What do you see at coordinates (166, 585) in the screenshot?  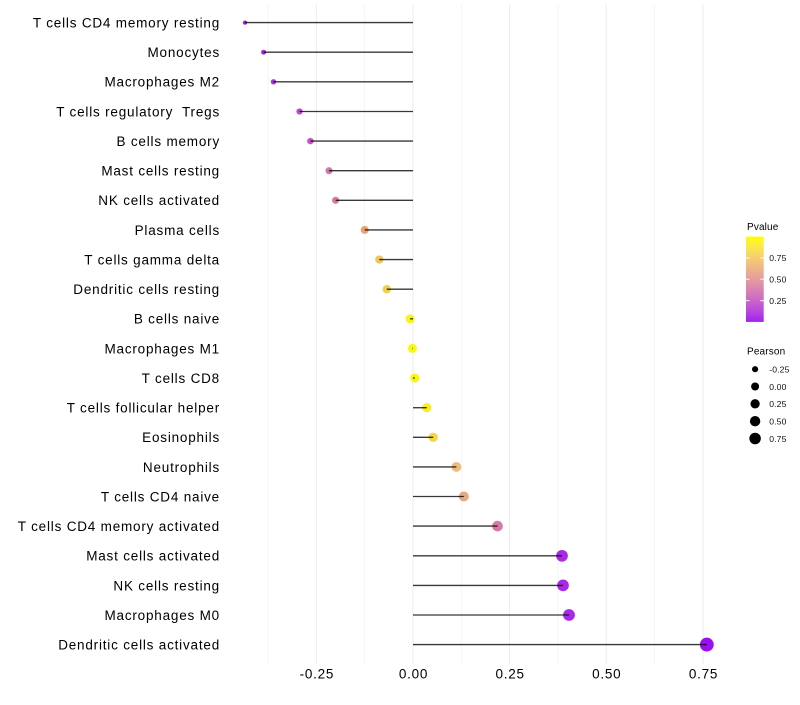 I see `svg-text: NK cells resting` at bounding box center [166, 585].